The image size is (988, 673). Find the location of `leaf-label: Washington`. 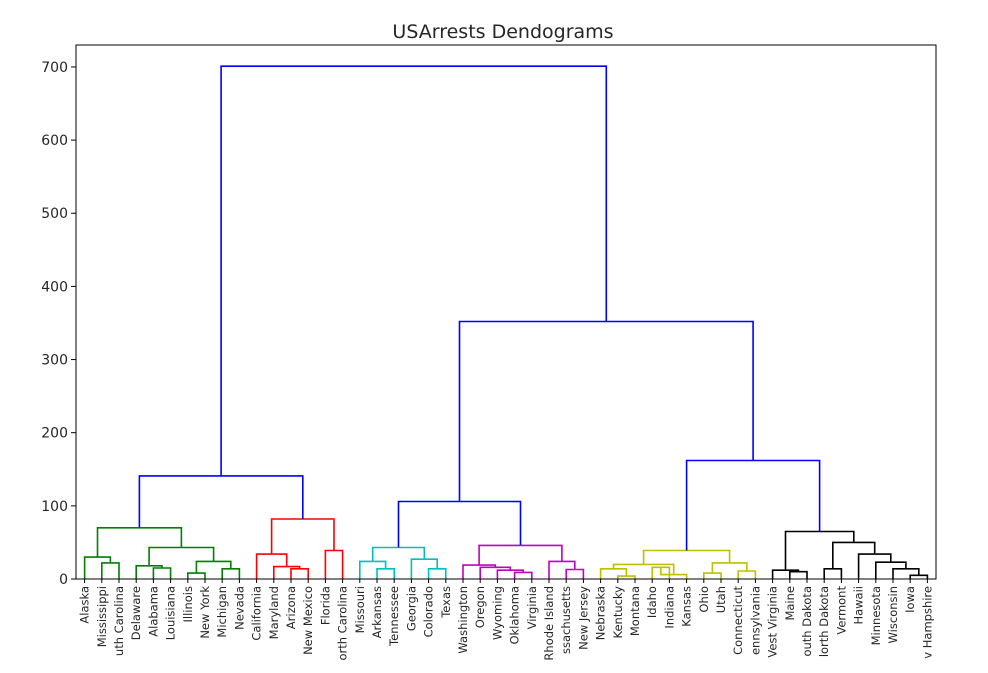

leaf-label: Washington is located at coordinates (463, 620).